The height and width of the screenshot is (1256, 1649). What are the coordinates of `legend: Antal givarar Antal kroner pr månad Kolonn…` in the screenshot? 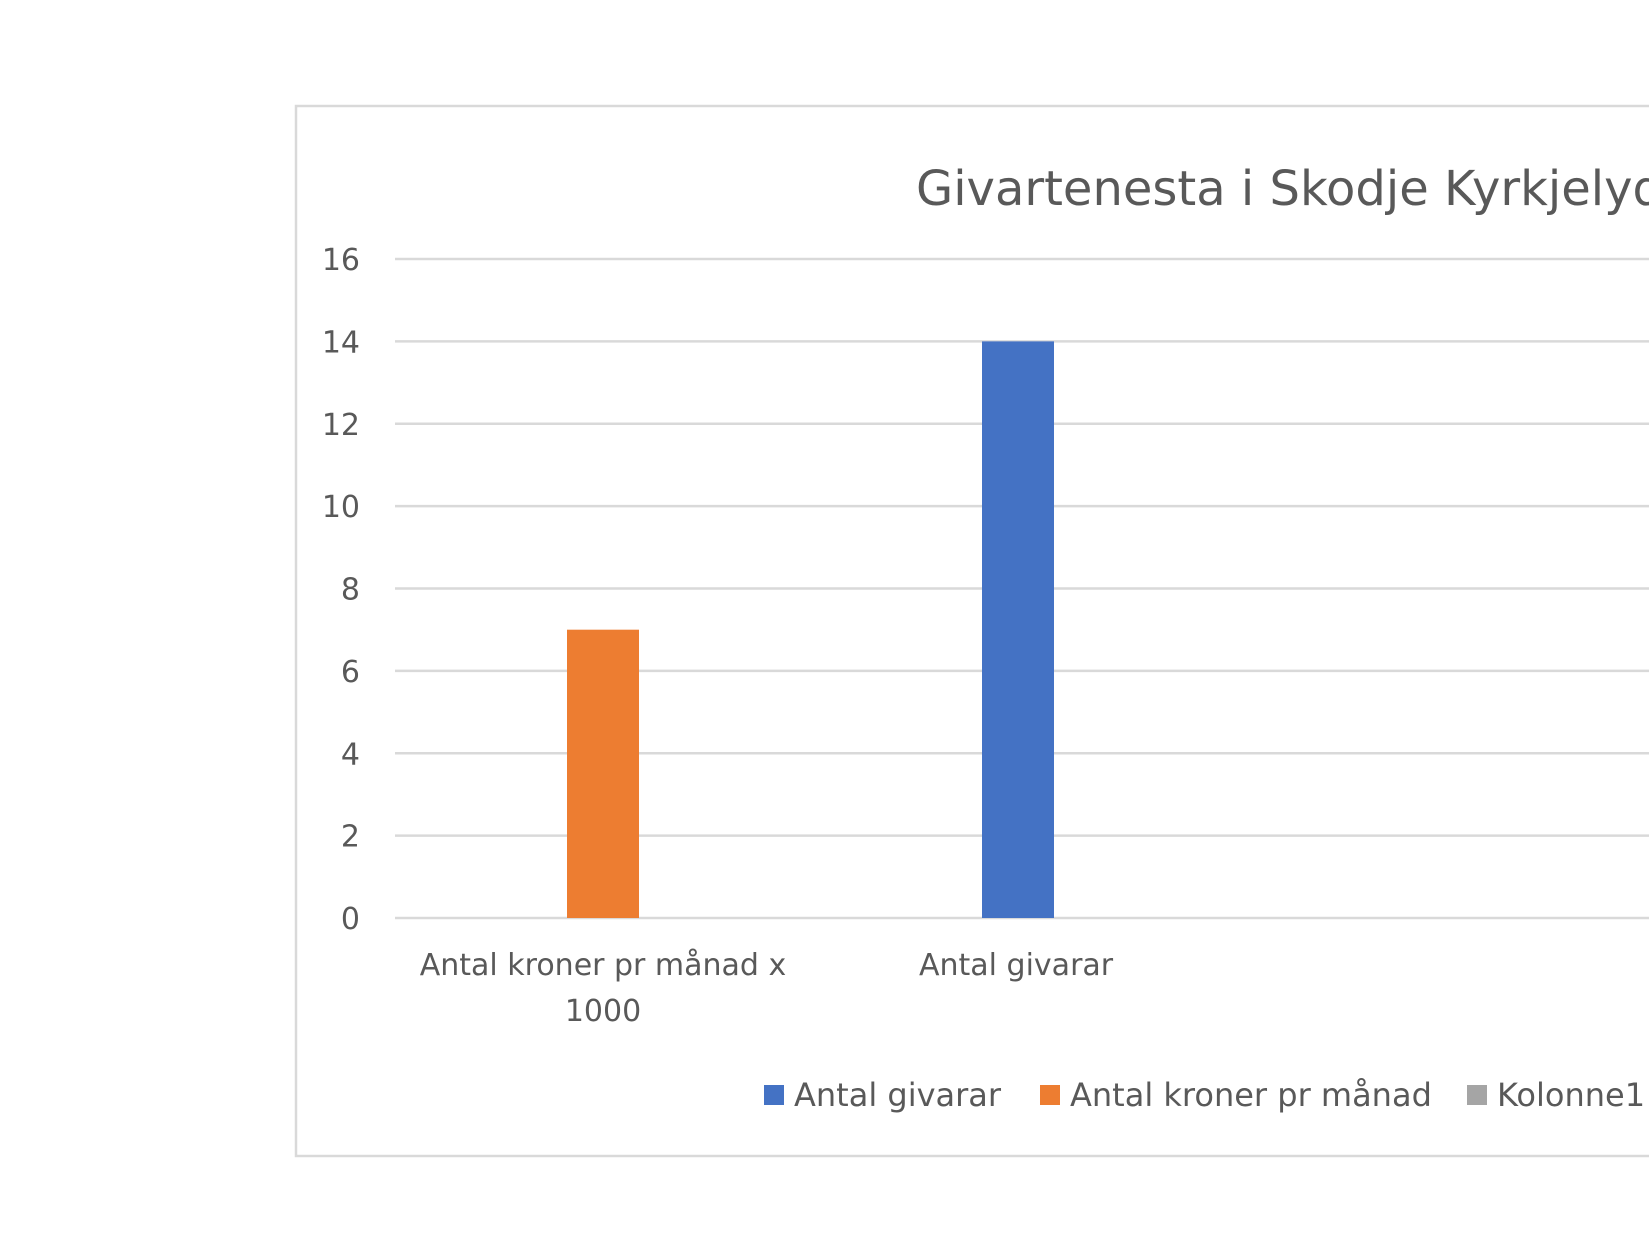 It's located at (1204, 1095).